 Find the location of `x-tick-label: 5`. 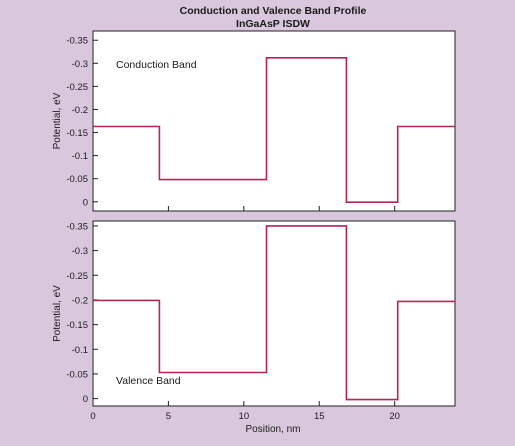

x-tick-label: 5 is located at coordinates (168, 416).